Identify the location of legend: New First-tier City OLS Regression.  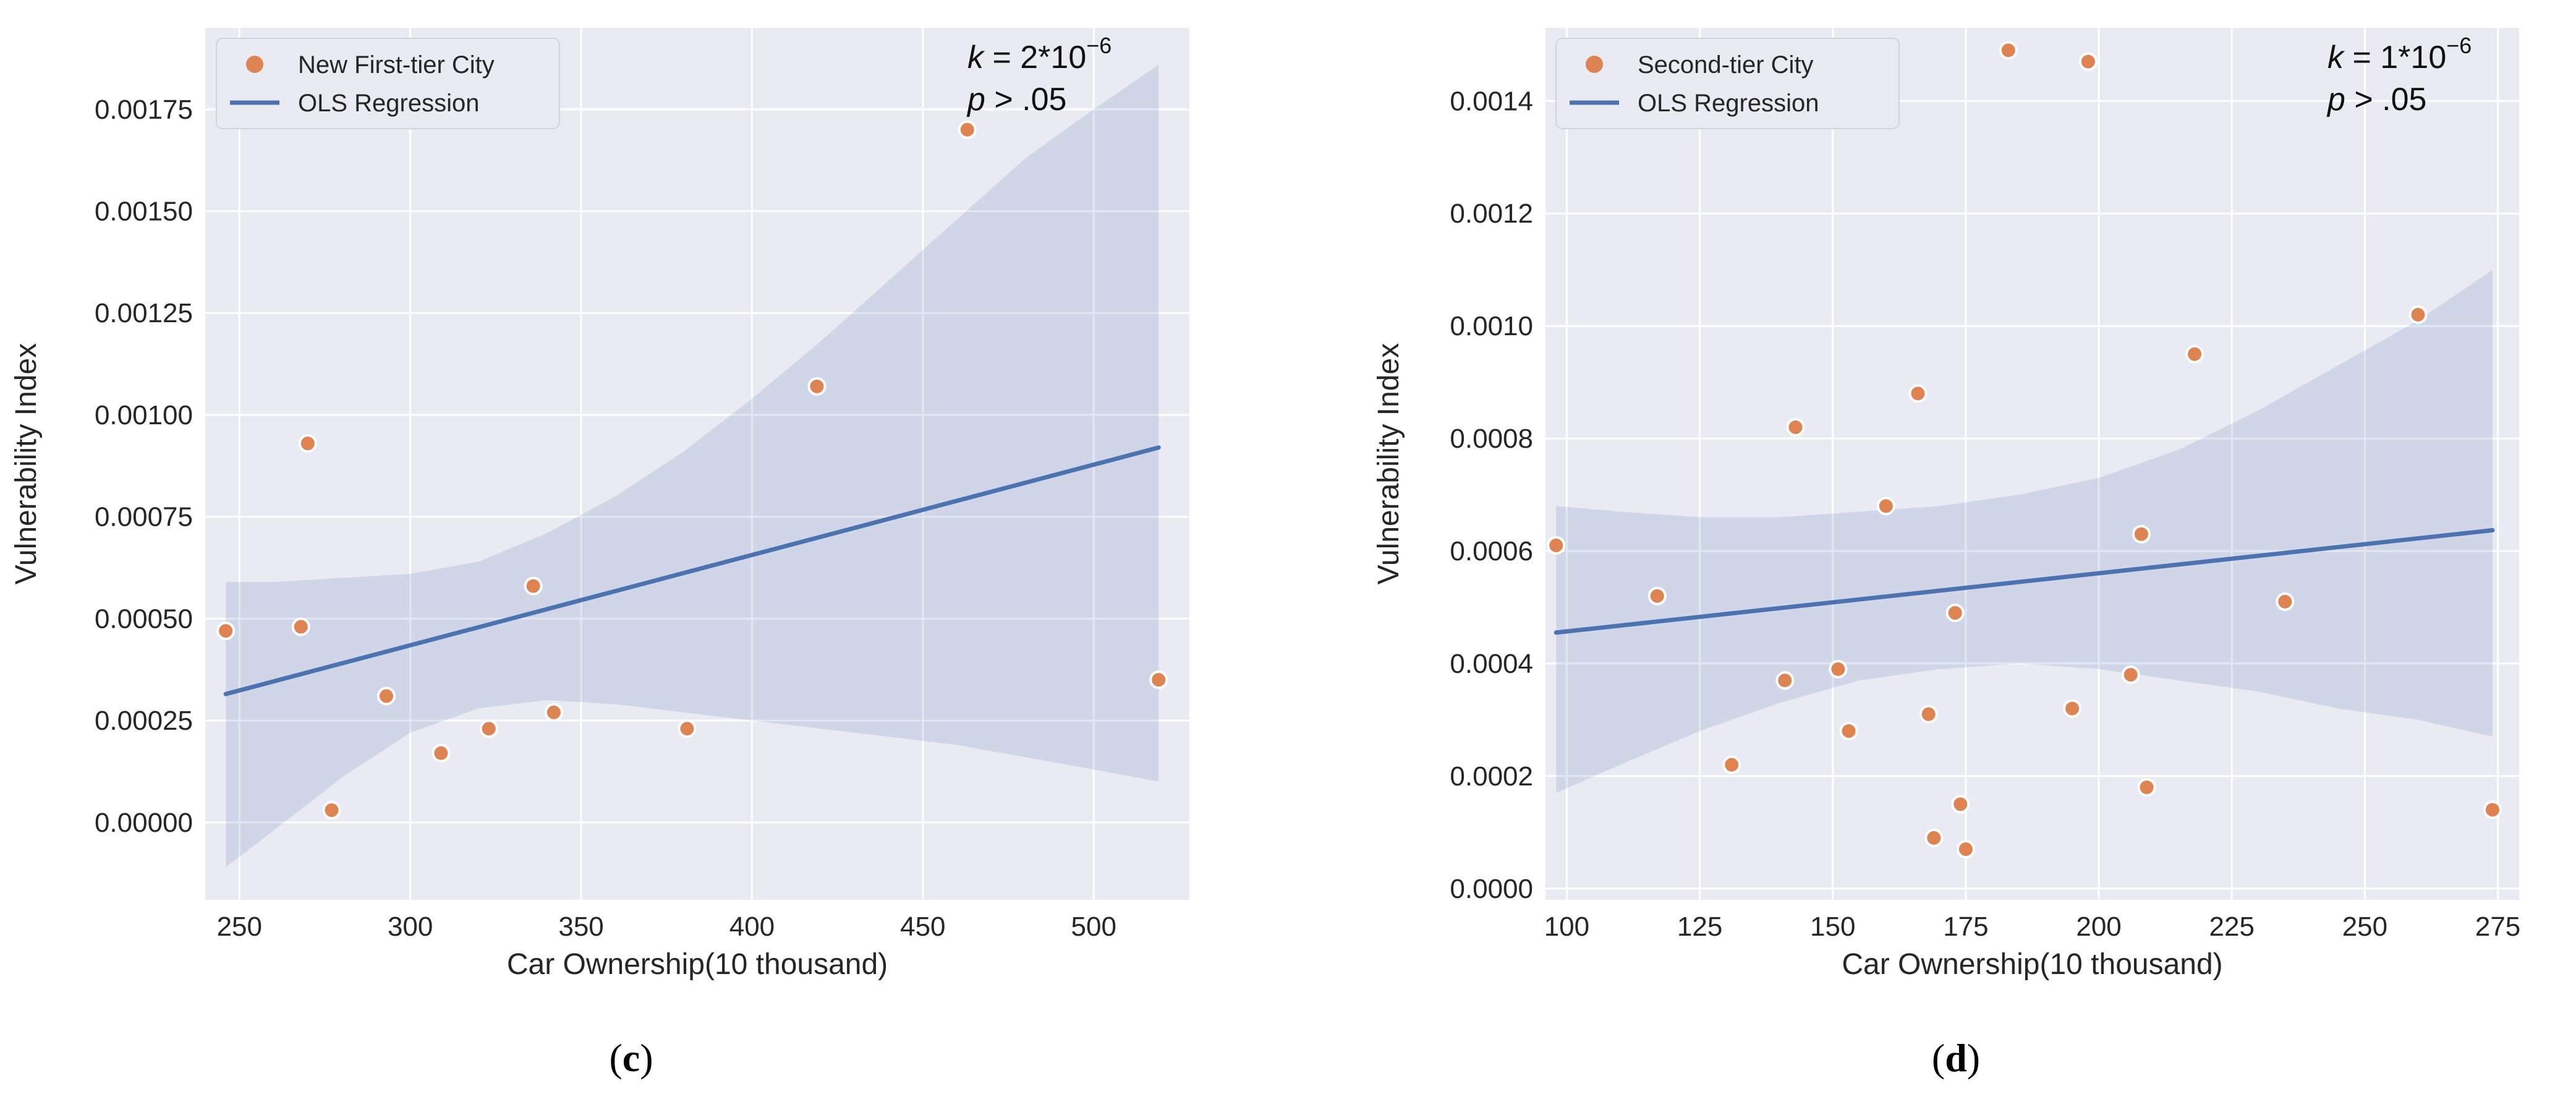
(388, 84).